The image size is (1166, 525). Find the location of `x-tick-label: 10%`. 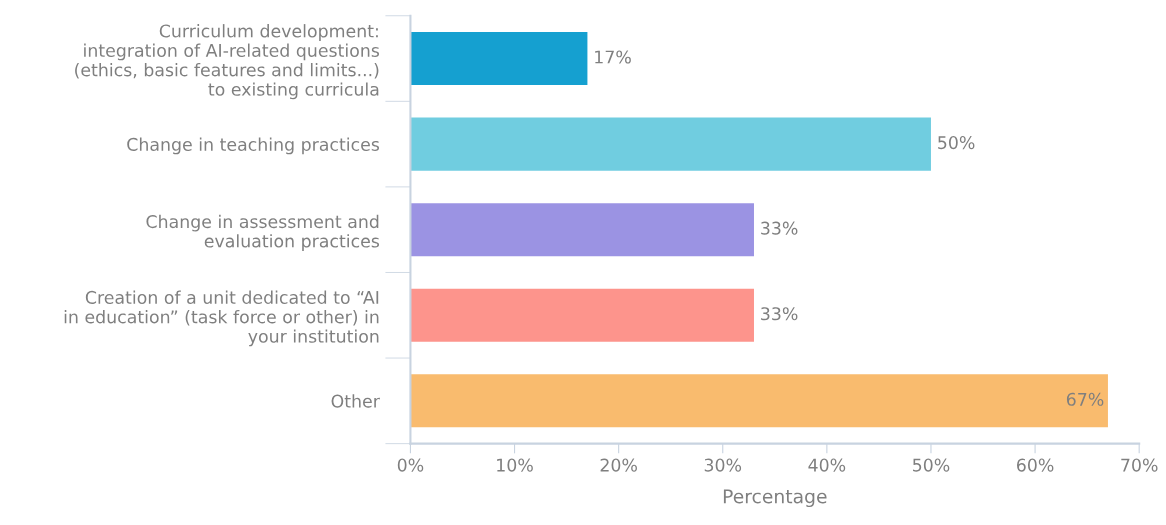

x-tick-label: 10% is located at coordinates (515, 465).